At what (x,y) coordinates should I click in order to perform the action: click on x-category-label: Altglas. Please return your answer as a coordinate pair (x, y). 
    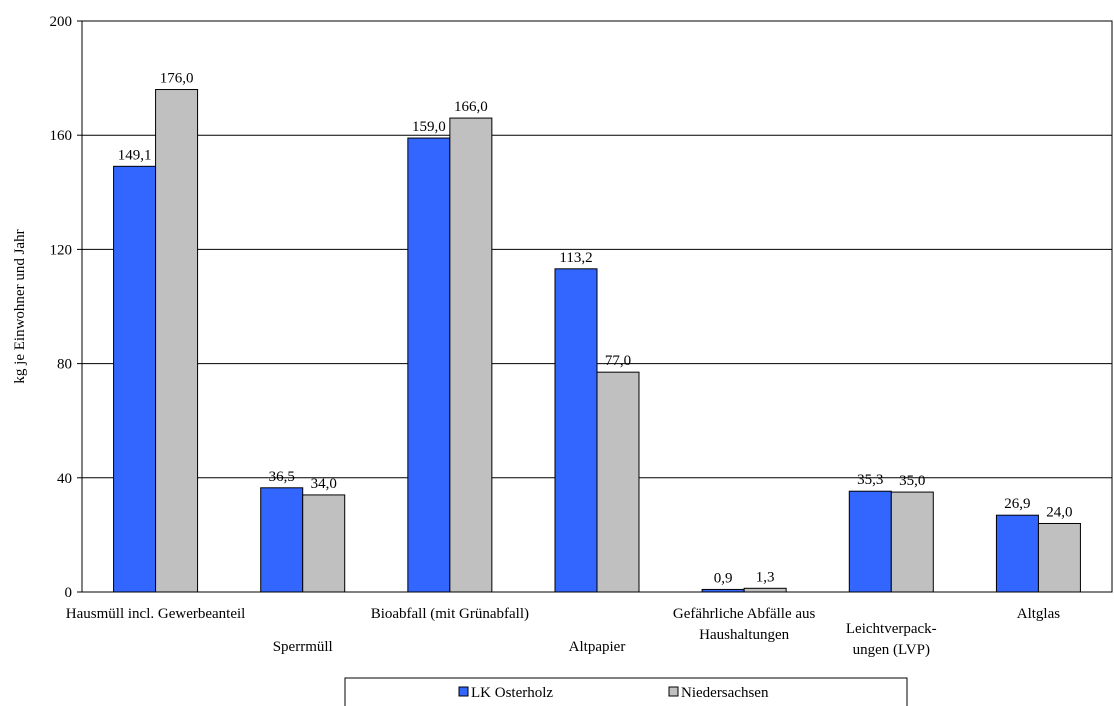
    Looking at the image, I should click on (1038, 614).